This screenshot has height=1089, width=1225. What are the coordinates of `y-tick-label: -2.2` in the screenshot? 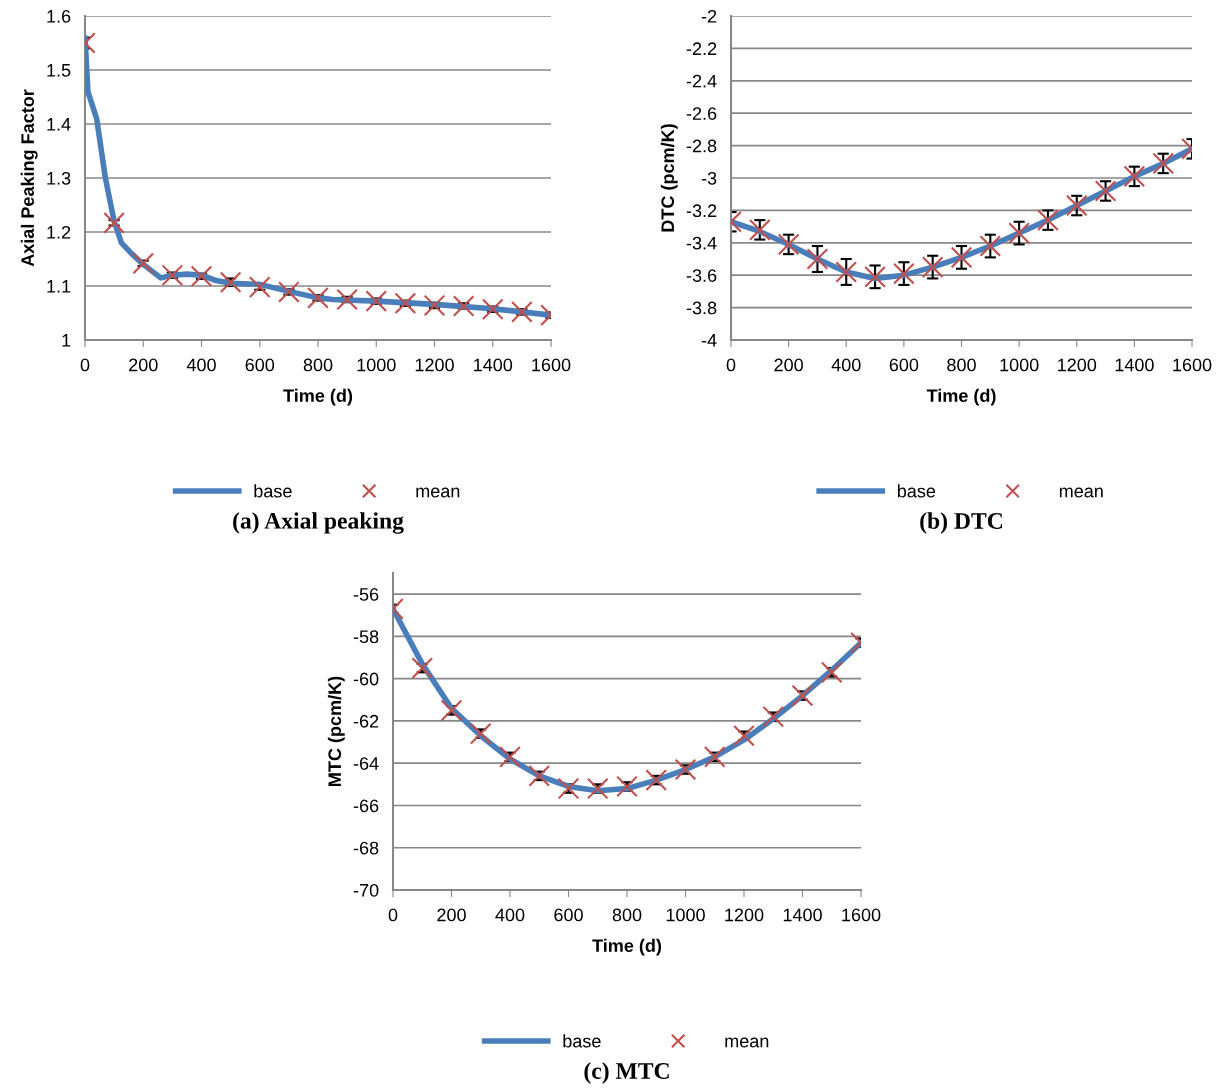 It's located at (701, 48).